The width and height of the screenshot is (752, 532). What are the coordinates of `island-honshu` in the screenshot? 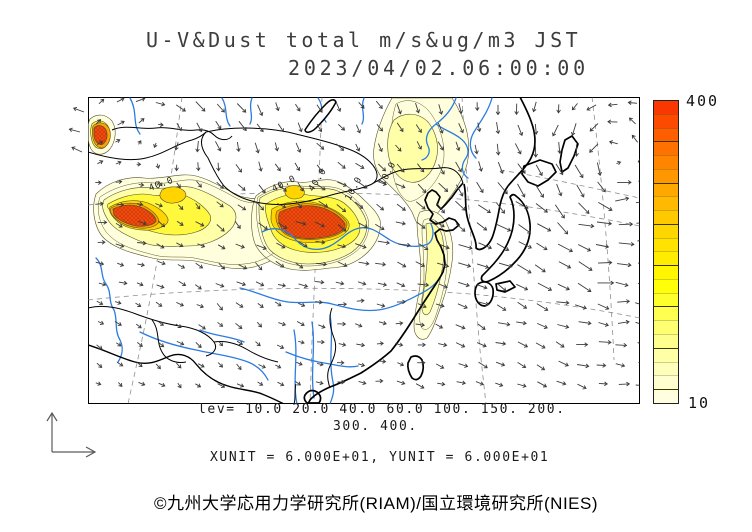 It's located at (505, 238).